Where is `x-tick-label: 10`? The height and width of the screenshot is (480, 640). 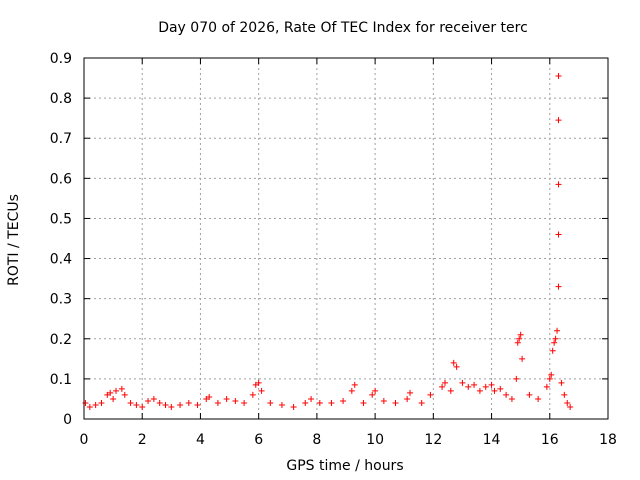
x-tick-label: 10 is located at coordinates (375, 440).